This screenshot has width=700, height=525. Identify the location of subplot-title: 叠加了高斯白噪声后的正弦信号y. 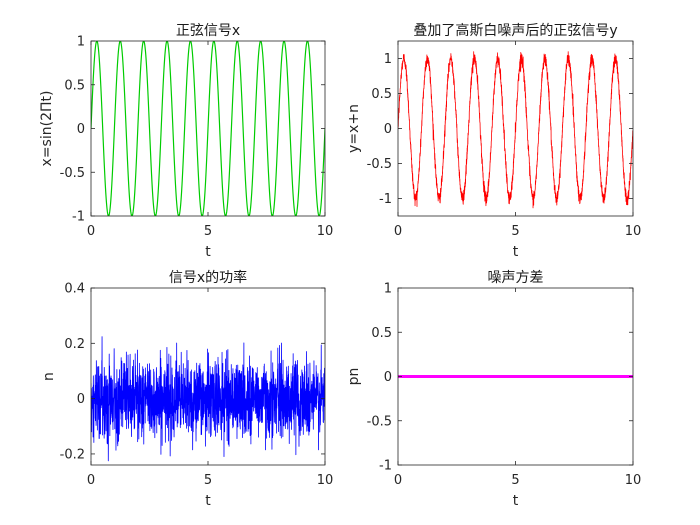
(515, 30).